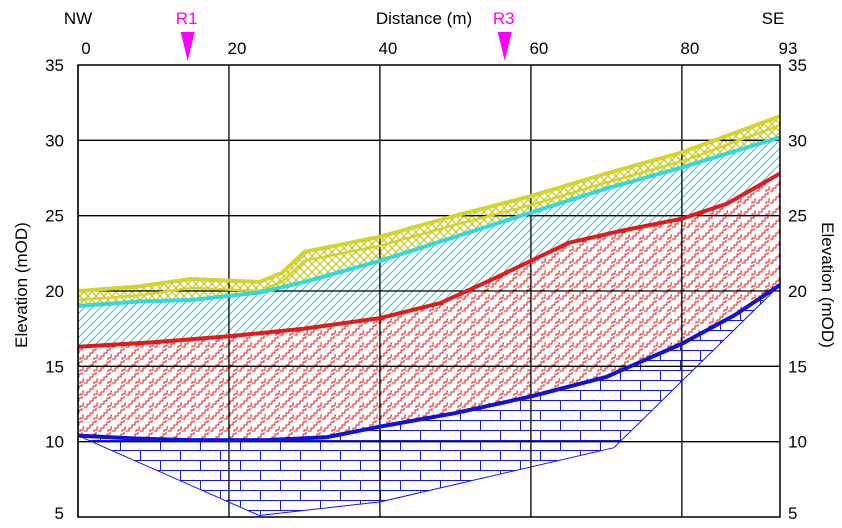  What do you see at coordinates (345, 35) in the screenshot?
I see `section-markers: R1 R3` at bounding box center [345, 35].